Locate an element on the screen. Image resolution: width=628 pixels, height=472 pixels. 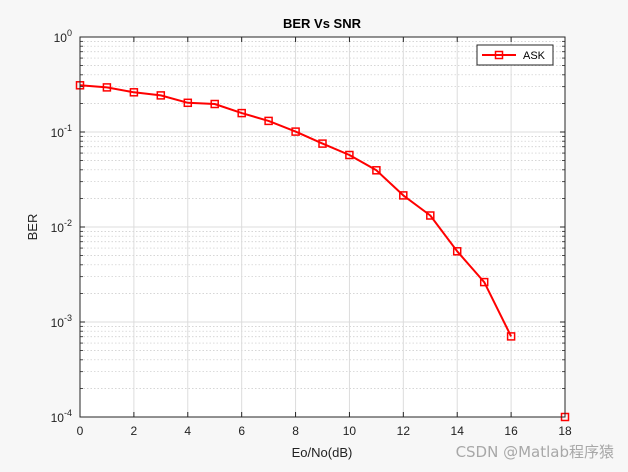
legend: ASK is located at coordinates (515, 55).